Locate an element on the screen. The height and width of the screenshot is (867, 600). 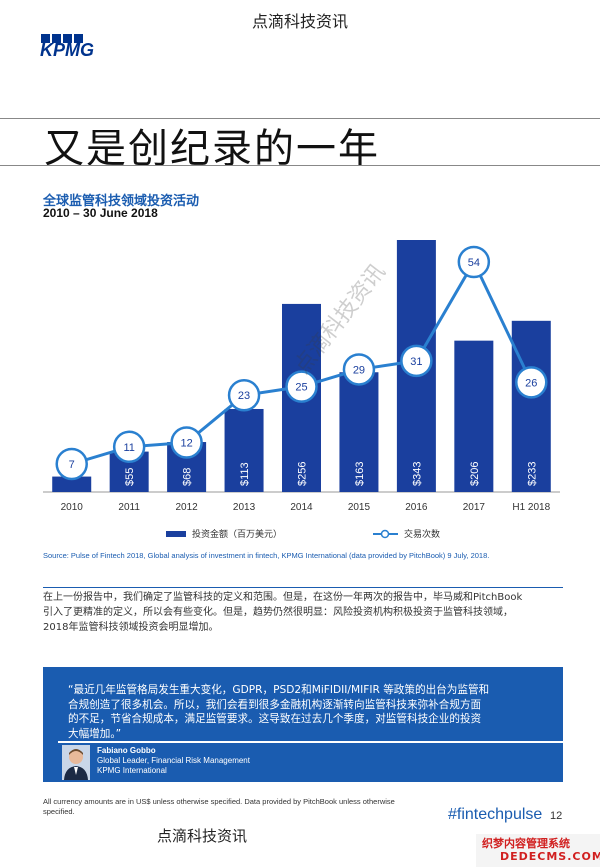
bar-2010 is located at coordinates (72, 484).